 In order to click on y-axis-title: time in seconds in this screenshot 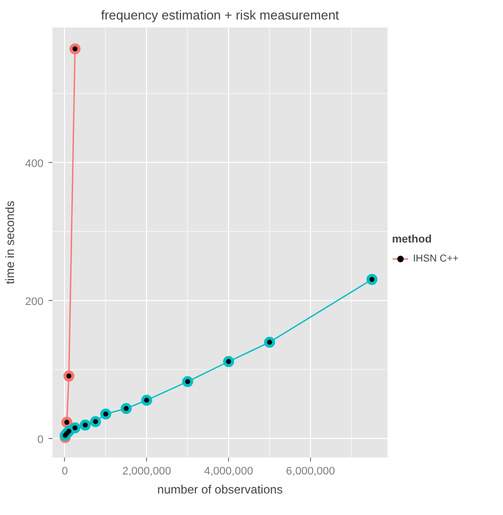, I will do `click(10, 242)`.